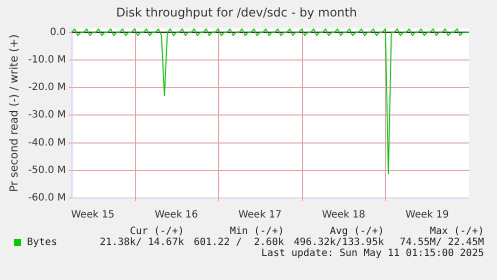  I want to click on text: 21.38k/ 14.67k, so click(141, 242).